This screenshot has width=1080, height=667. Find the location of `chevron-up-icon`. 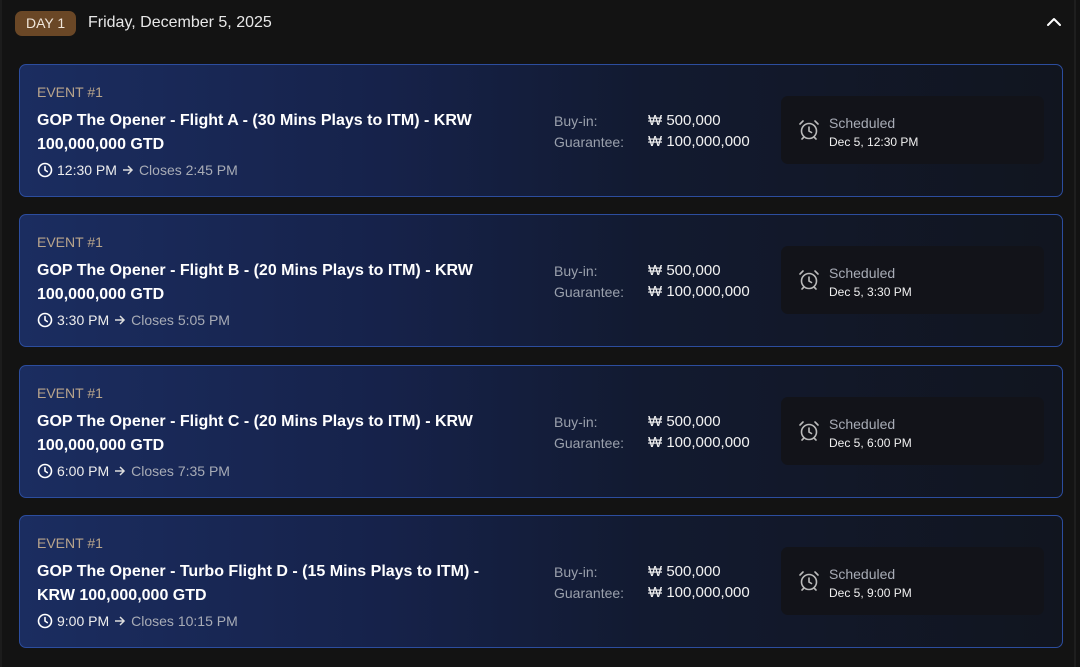

chevron-up-icon is located at coordinates (1054, 22).